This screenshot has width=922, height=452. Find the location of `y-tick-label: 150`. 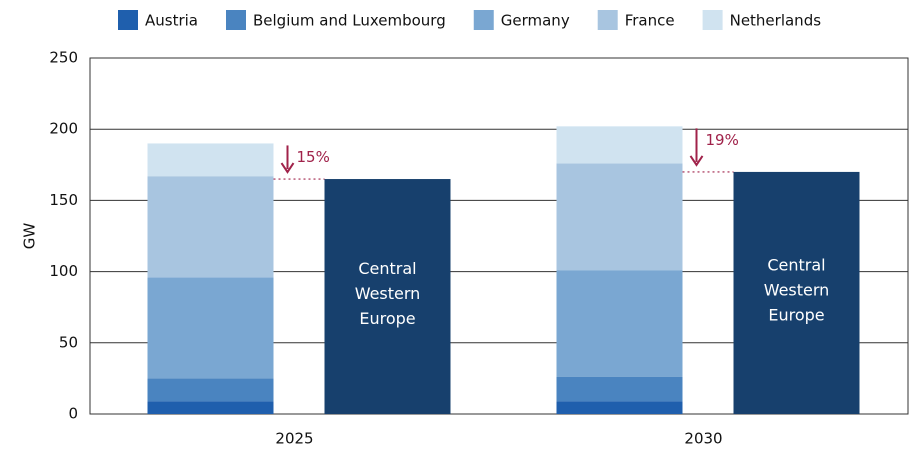

y-tick-label: 150 is located at coordinates (63, 200).